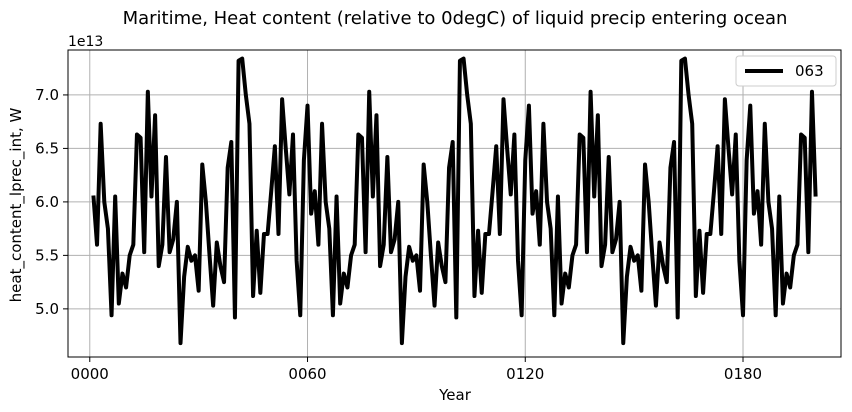 This screenshot has height=412, width=852. I want to click on x-axis-label: Year, so click(455, 395).